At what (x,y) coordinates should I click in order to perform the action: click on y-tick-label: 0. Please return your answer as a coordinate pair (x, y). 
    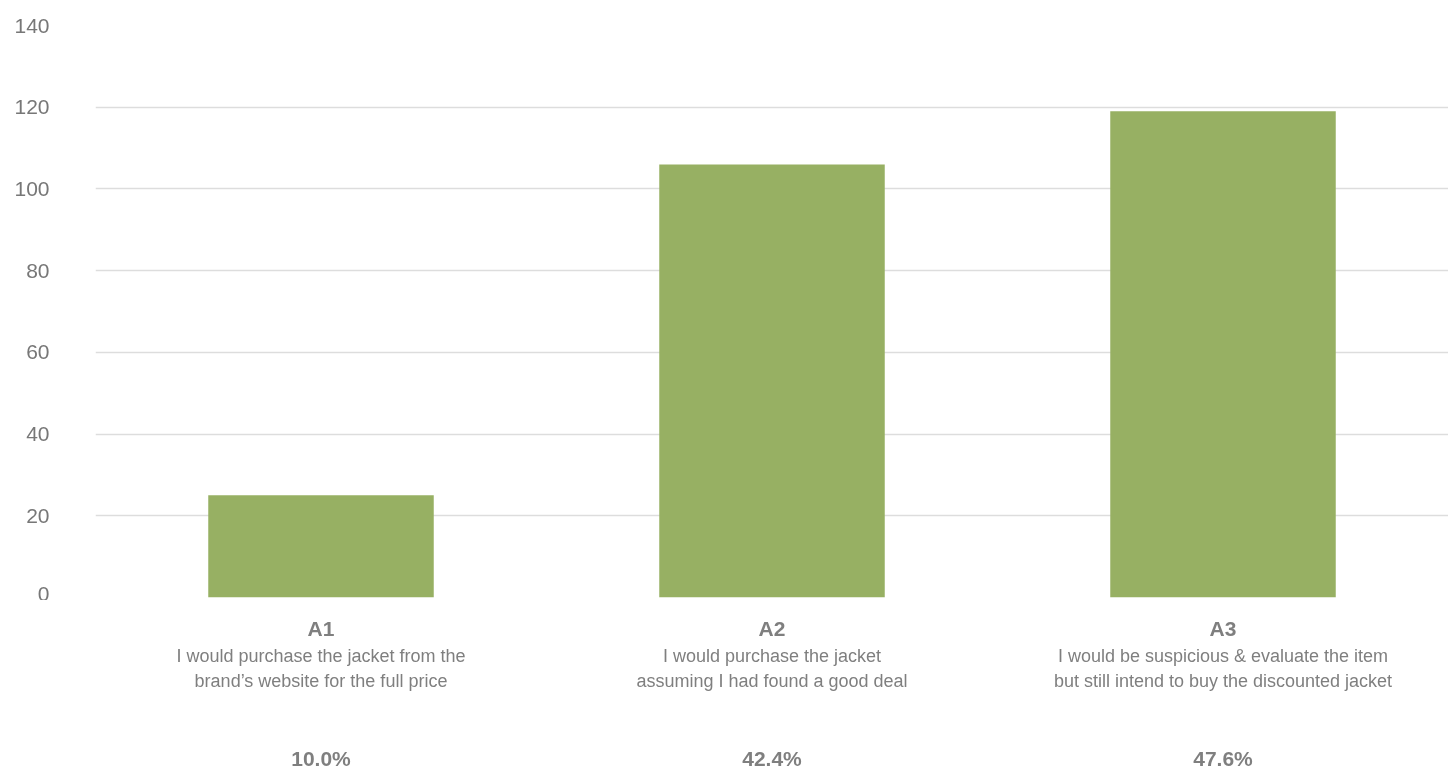
    Looking at the image, I should click on (43, 593).